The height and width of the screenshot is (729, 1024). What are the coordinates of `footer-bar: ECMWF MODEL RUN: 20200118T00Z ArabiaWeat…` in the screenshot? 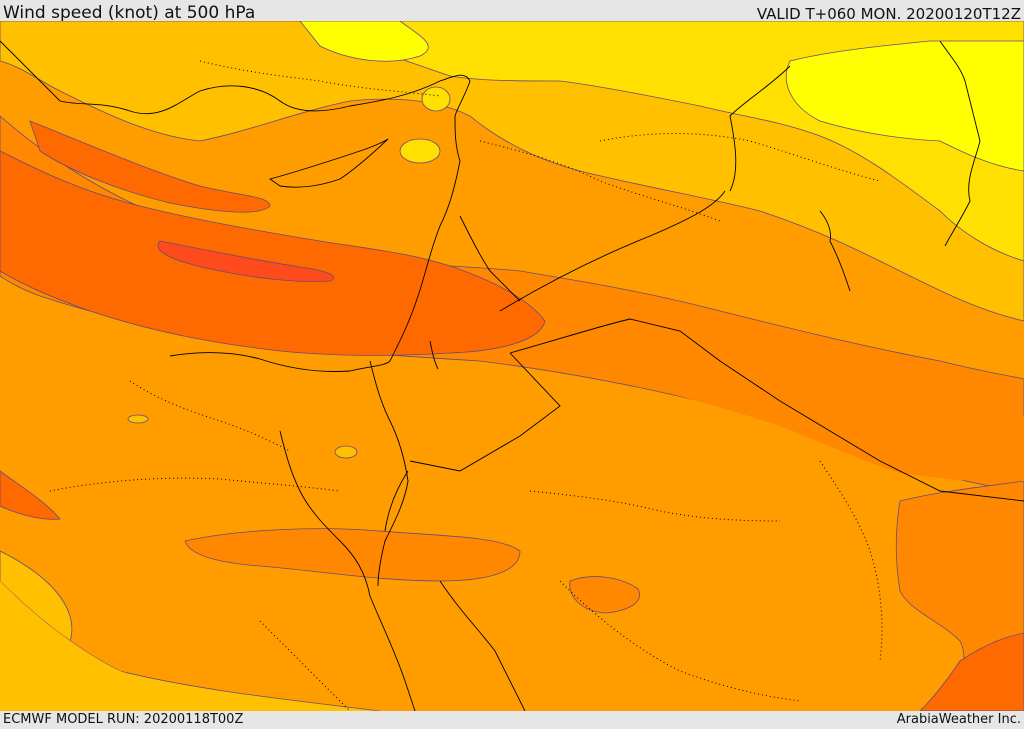 It's located at (512, 720).